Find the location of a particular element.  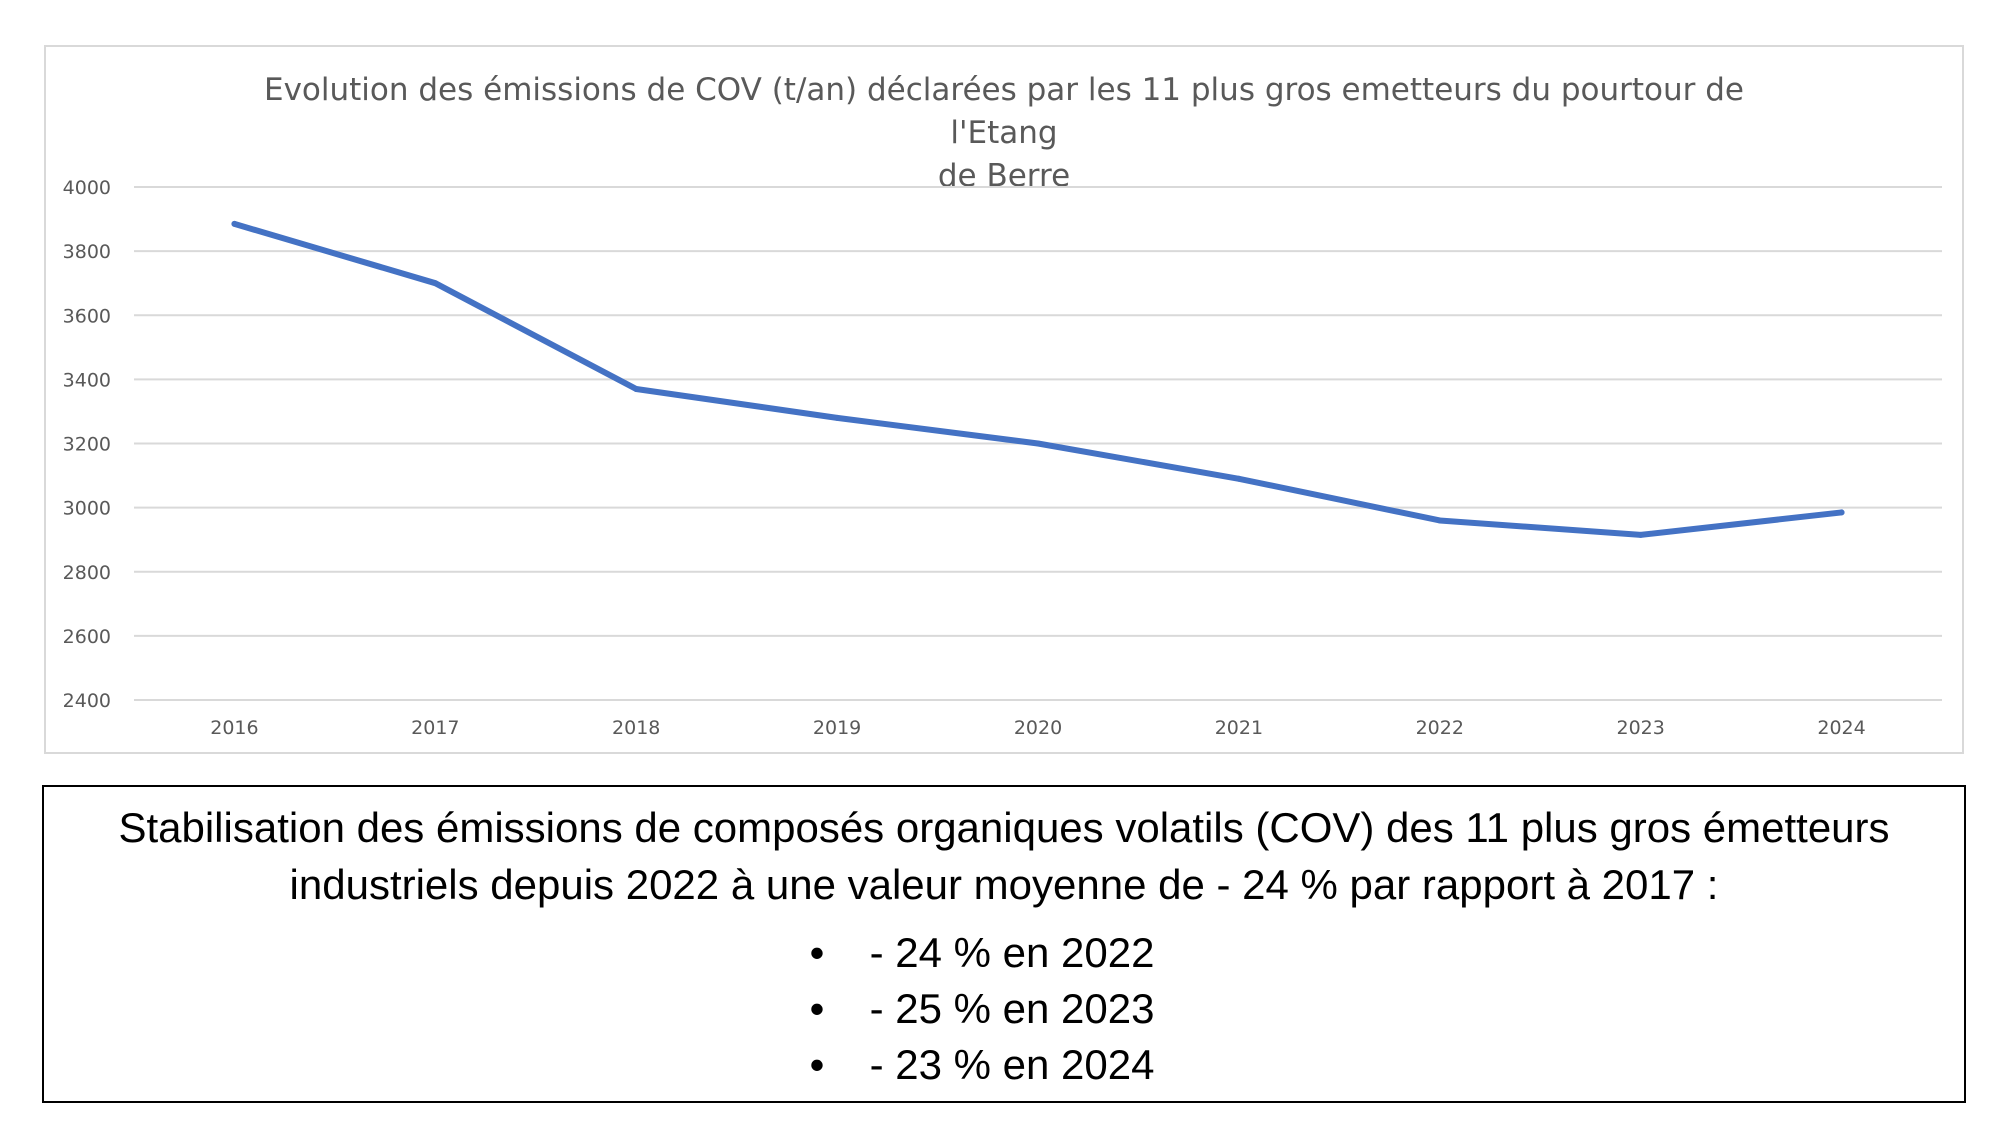

bullet-item: • - 23 % en 2024 is located at coordinates (1004, 1065).